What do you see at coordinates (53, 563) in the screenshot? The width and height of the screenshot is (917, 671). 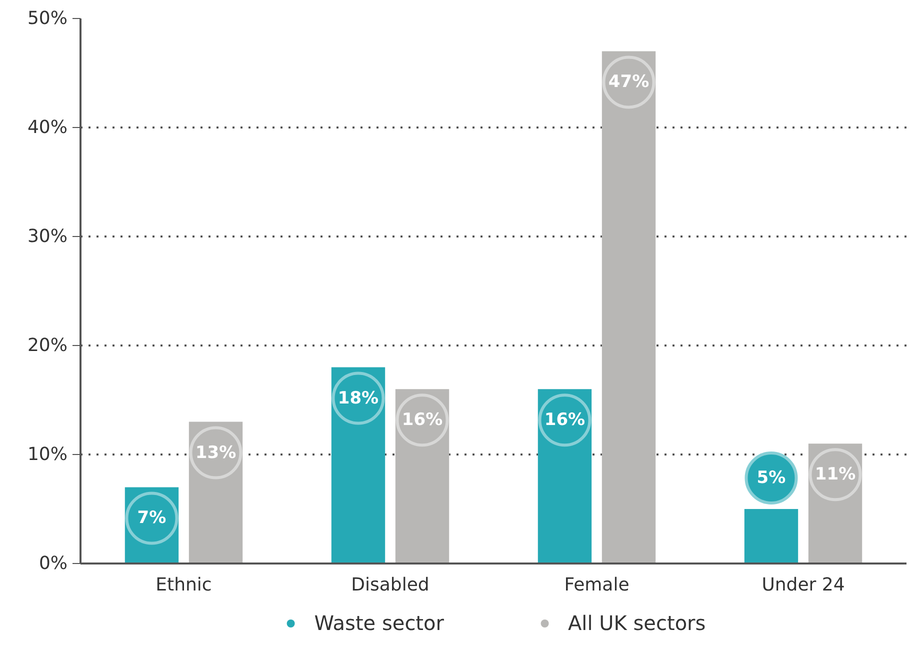 I see `y-tick-label: 0%` at bounding box center [53, 563].